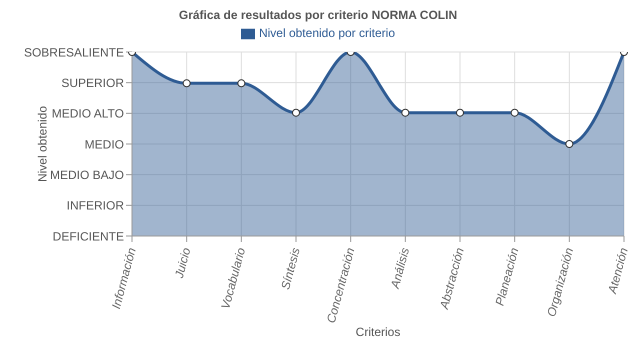  What do you see at coordinates (318, 15) in the screenshot?
I see `chart-title: Gráfica de resultados por criterio NORMA COLIN` at bounding box center [318, 15].